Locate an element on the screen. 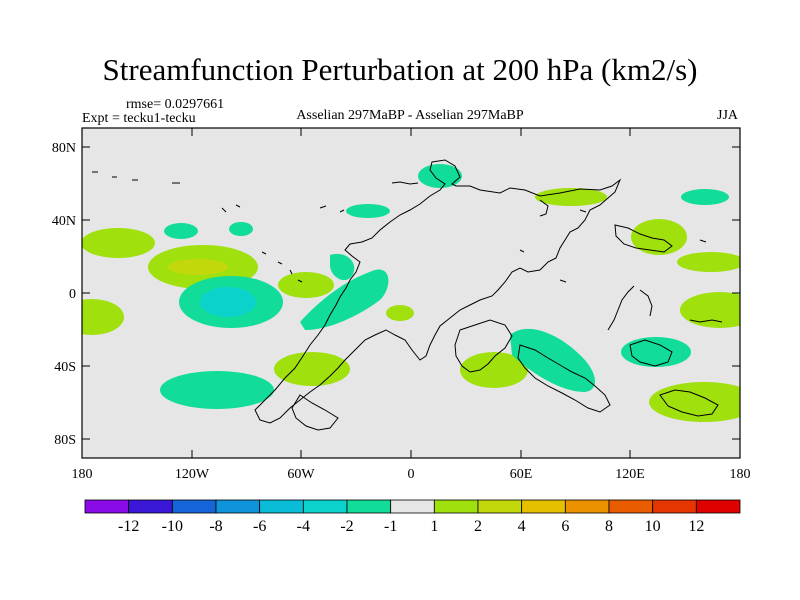  colorbar-label: -1 is located at coordinates (390, 526).